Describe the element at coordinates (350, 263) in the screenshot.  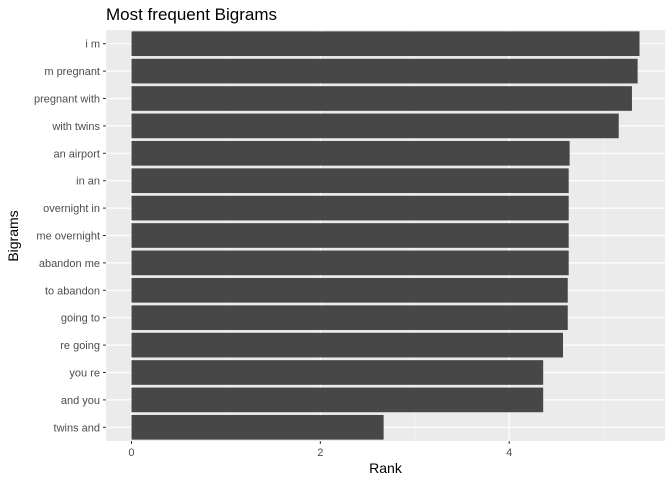
I see `bar-abandon-me` at that location.